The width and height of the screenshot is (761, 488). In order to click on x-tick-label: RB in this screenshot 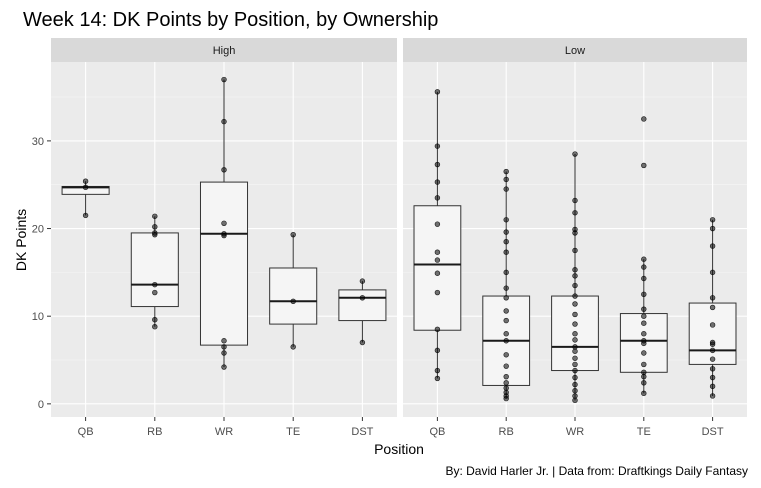, I will do `click(506, 432)`.